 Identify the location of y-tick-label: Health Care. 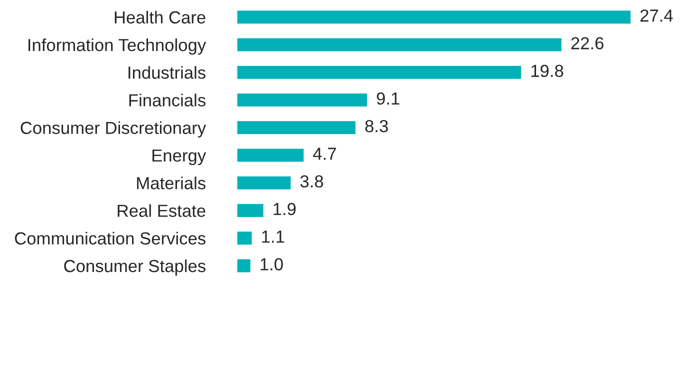
(160, 17).